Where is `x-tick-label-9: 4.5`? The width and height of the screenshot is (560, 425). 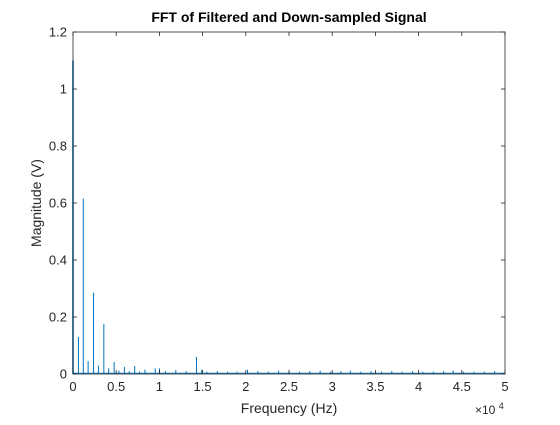
x-tick-label-9: 4.5 is located at coordinates (462, 386).